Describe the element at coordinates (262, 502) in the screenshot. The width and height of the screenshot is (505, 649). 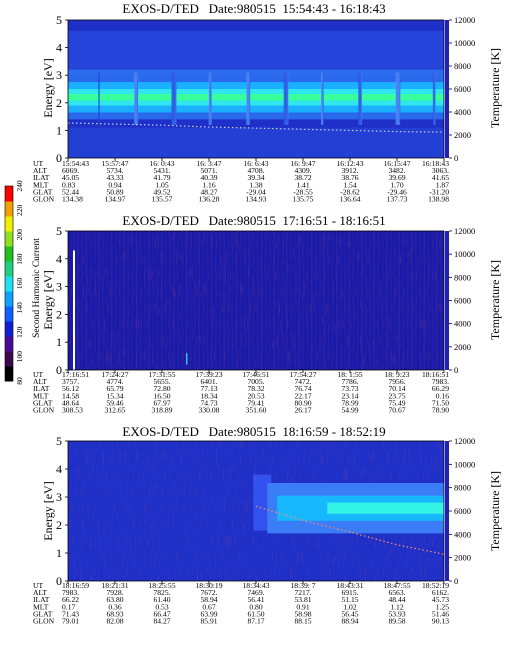
I see `spectral-burst` at that location.